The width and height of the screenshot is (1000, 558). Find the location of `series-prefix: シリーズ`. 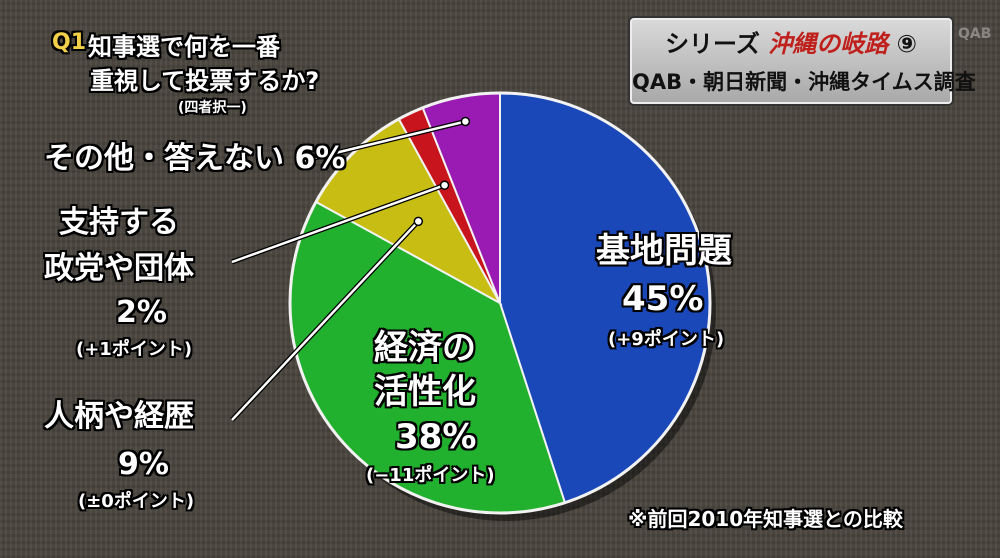

series-prefix: シリーズ is located at coordinates (712, 44).